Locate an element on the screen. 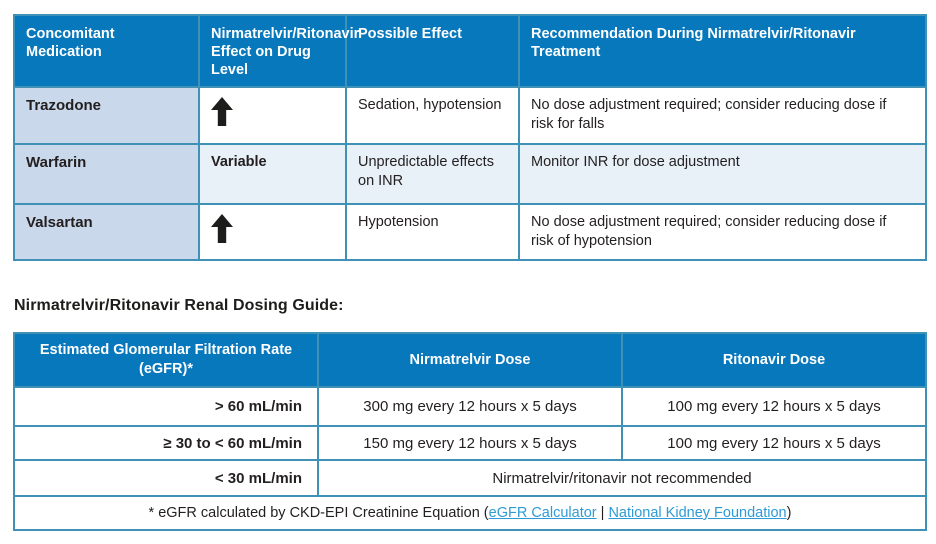 The width and height of the screenshot is (936, 544). medication-name: Valsartan is located at coordinates (106, 232).